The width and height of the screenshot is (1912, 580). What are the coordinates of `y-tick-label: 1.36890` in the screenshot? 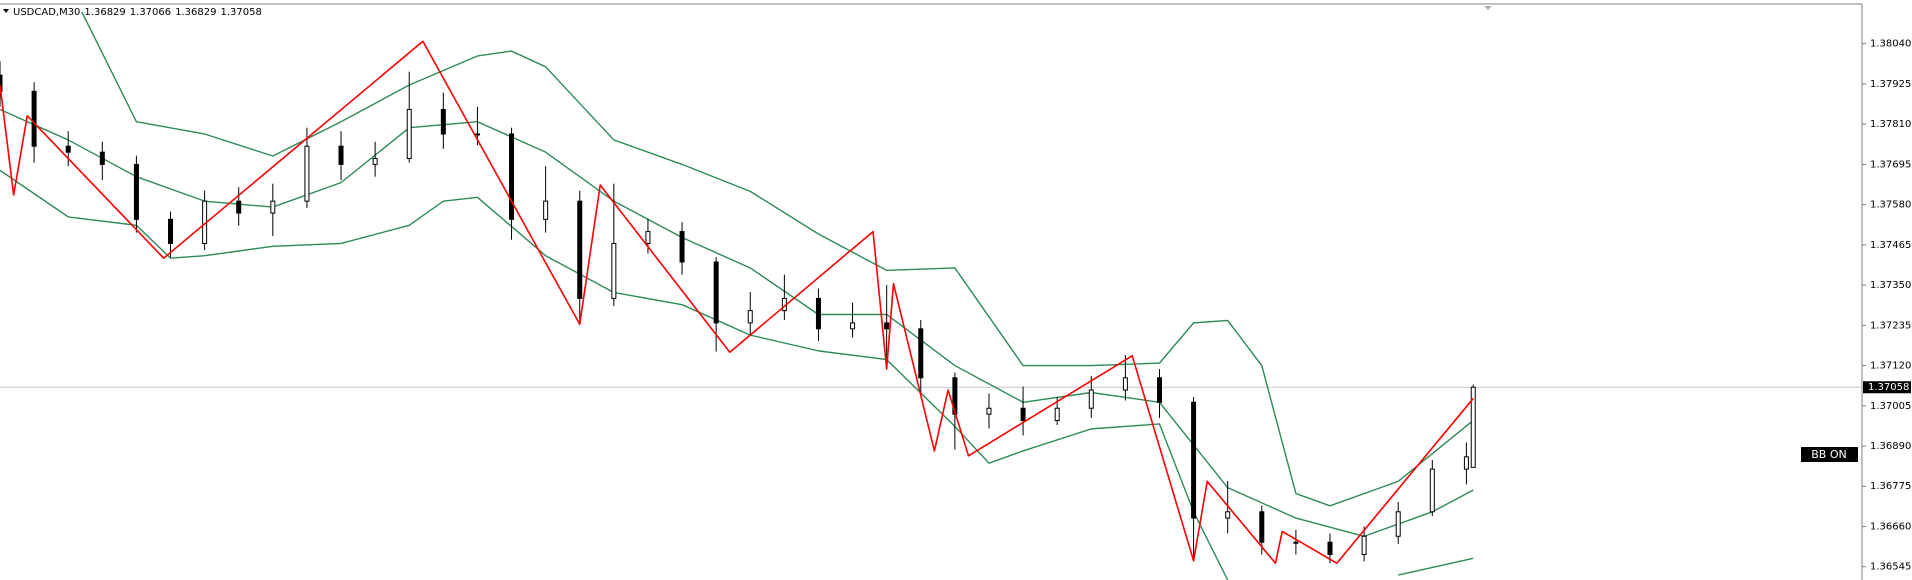 It's located at (1890, 446).